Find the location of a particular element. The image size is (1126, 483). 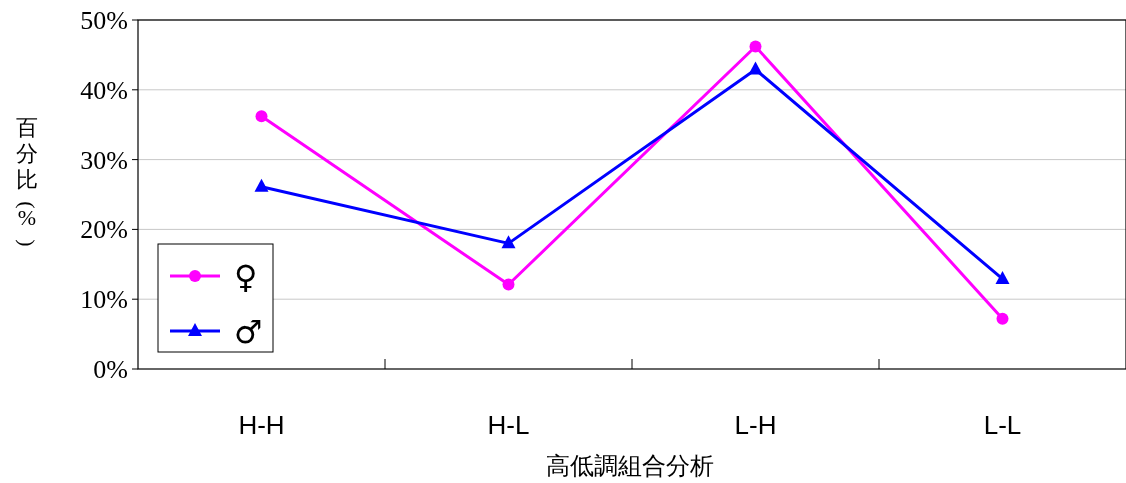

x-tick-label: H-L is located at coordinates (508, 425).